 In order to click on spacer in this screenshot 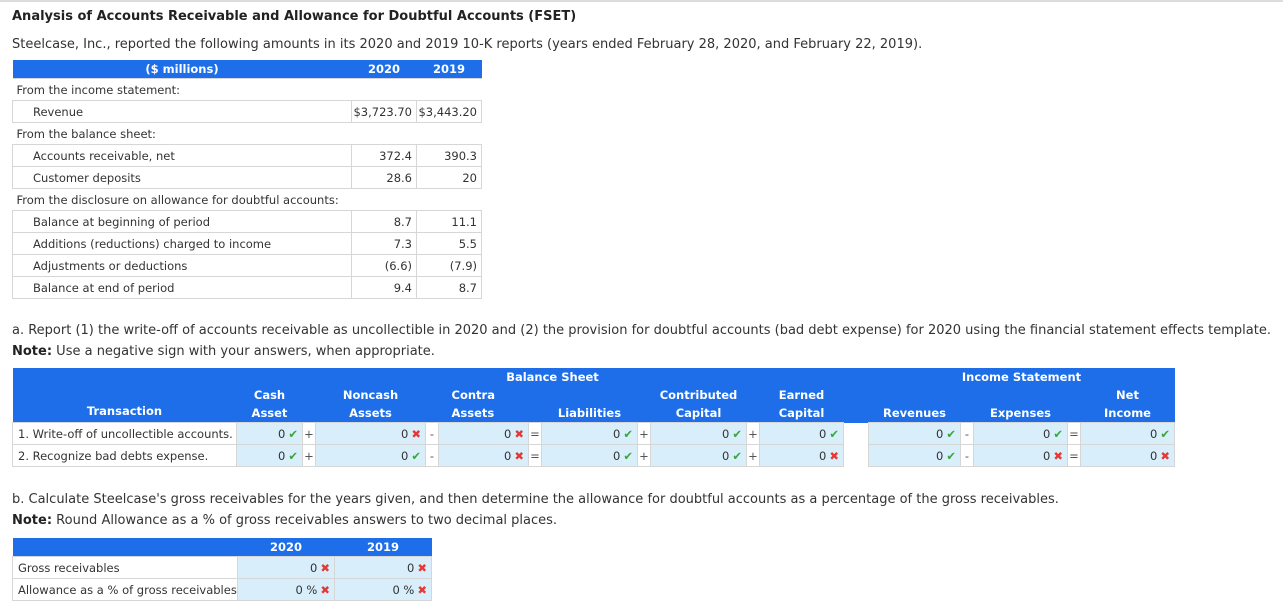, I will do `click(849, 433)`.